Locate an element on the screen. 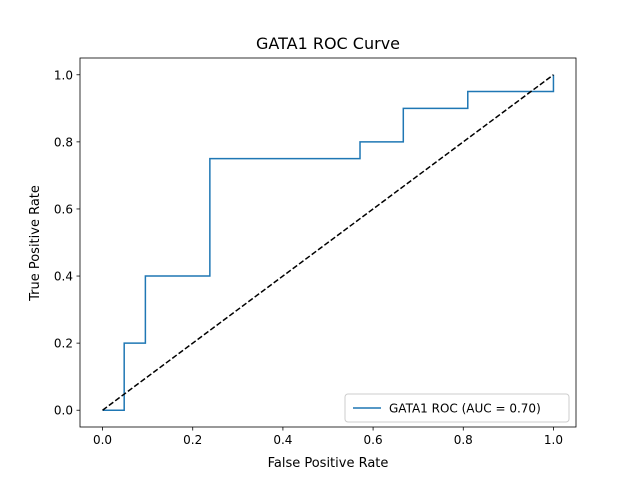 The height and width of the screenshot is (480, 640). legend-label: GATA1 ROC (AUC = 0.70) is located at coordinates (465, 409).